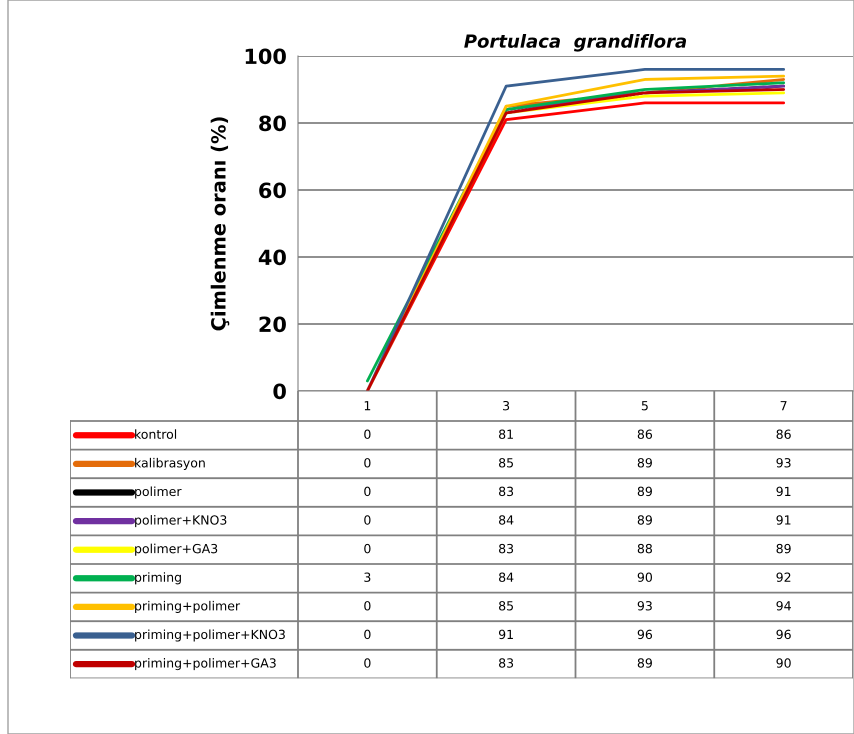 This screenshot has width=854, height=734. Describe the element at coordinates (645, 405) in the screenshot. I see `x-tick-label: 5` at that location.